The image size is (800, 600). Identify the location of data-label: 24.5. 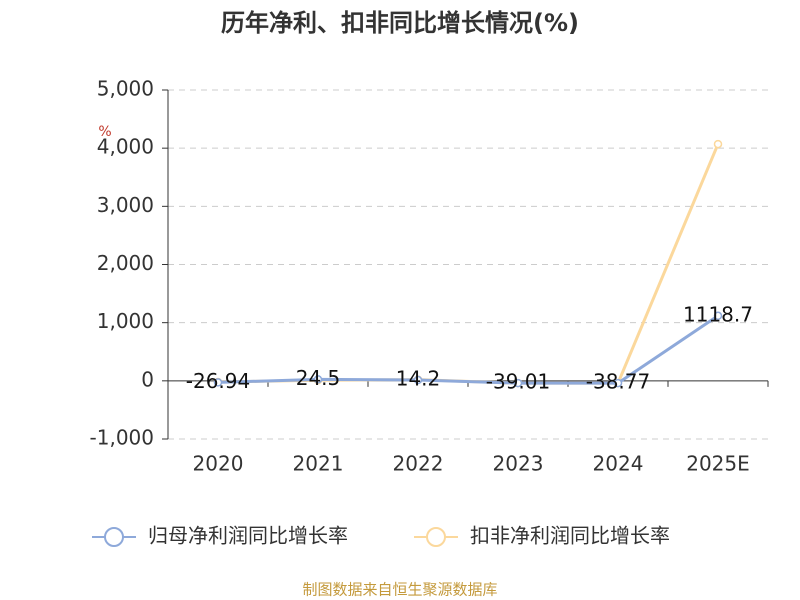
(318, 378).